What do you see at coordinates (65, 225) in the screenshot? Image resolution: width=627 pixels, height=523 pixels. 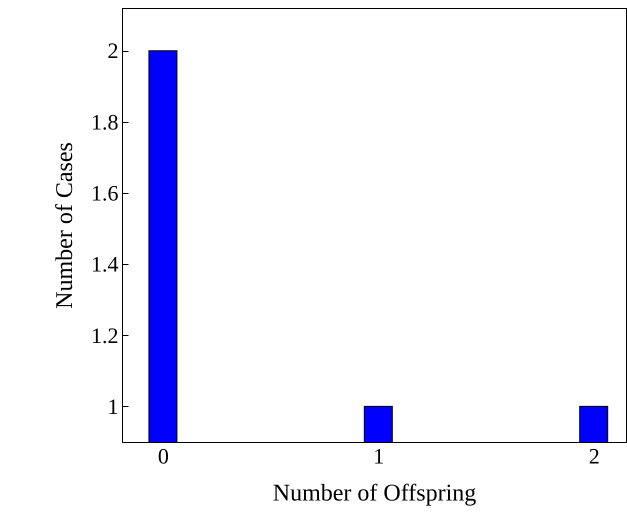 I see `y-axis-title: Number of Cases` at bounding box center [65, 225].